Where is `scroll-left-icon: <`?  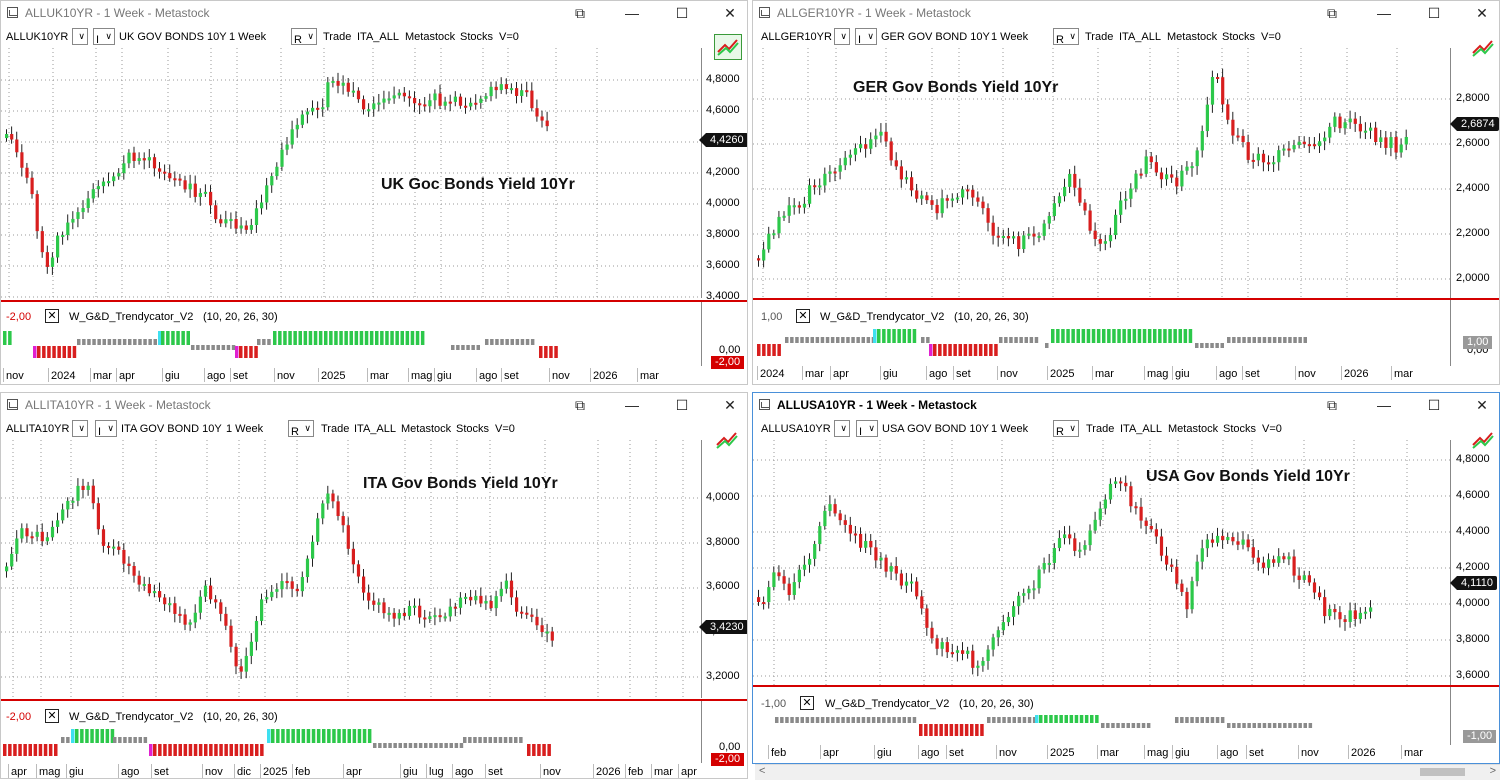 scroll-left-icon: < is located at coordinates (762, 771).